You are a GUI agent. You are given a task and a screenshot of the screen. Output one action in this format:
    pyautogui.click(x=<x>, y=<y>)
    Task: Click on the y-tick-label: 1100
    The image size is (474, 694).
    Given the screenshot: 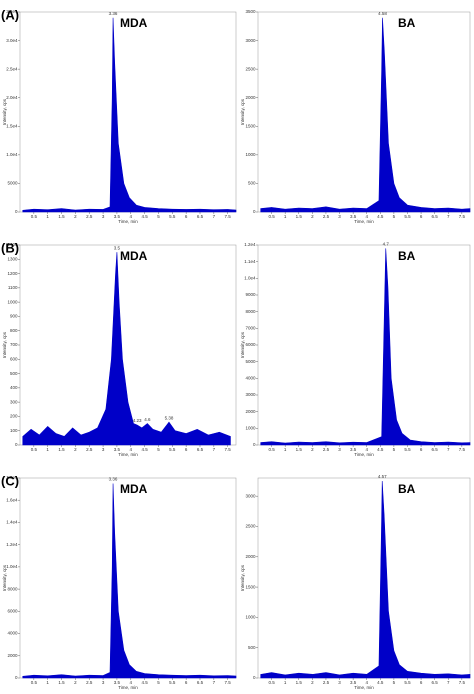 What is the action you would take?
    pyautogui.click(x=13, y=287)
    